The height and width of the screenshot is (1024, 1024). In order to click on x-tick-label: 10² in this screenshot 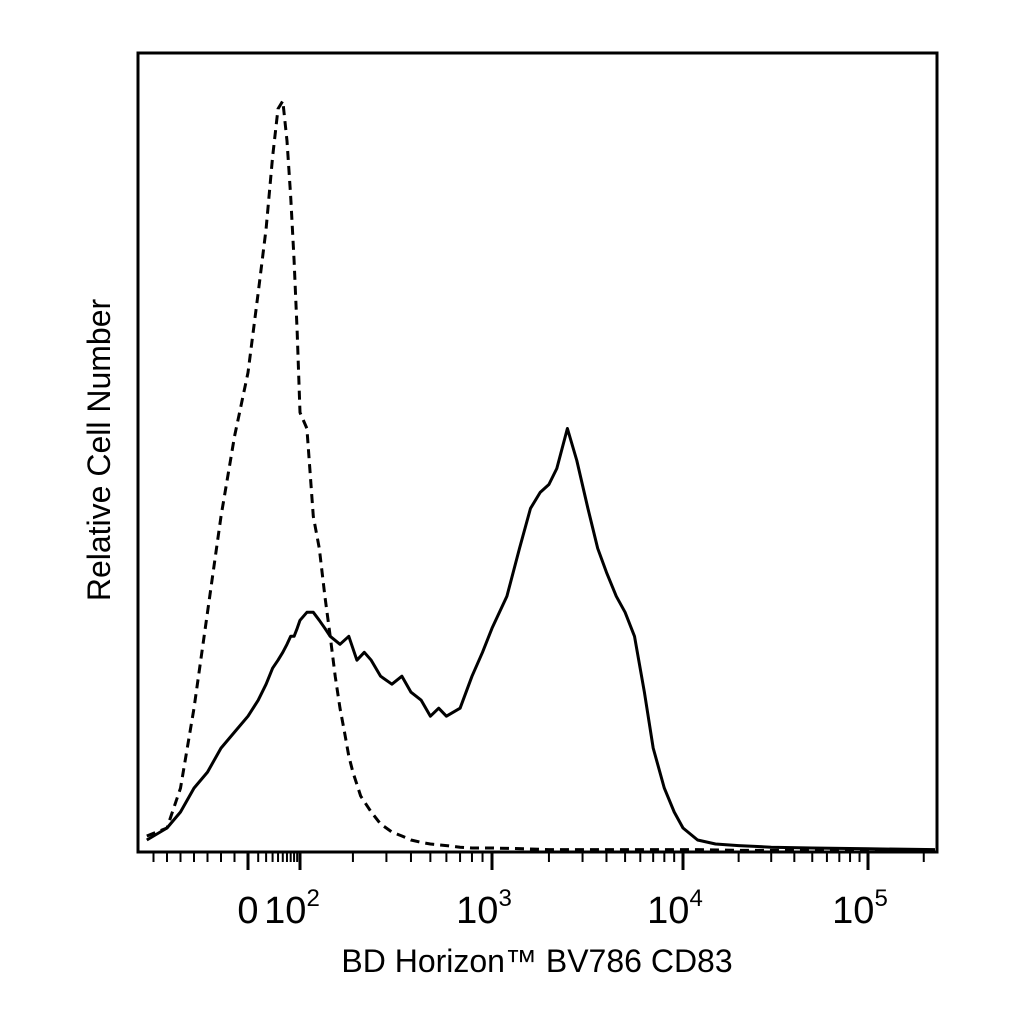, I will do `click(292, 908)`.